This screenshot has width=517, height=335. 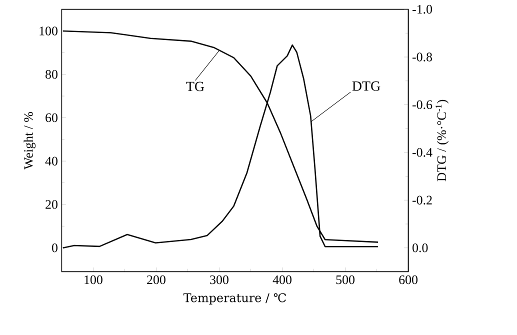 I want to click on y2-tick-label: 0.0, so click(x=420, y=247).